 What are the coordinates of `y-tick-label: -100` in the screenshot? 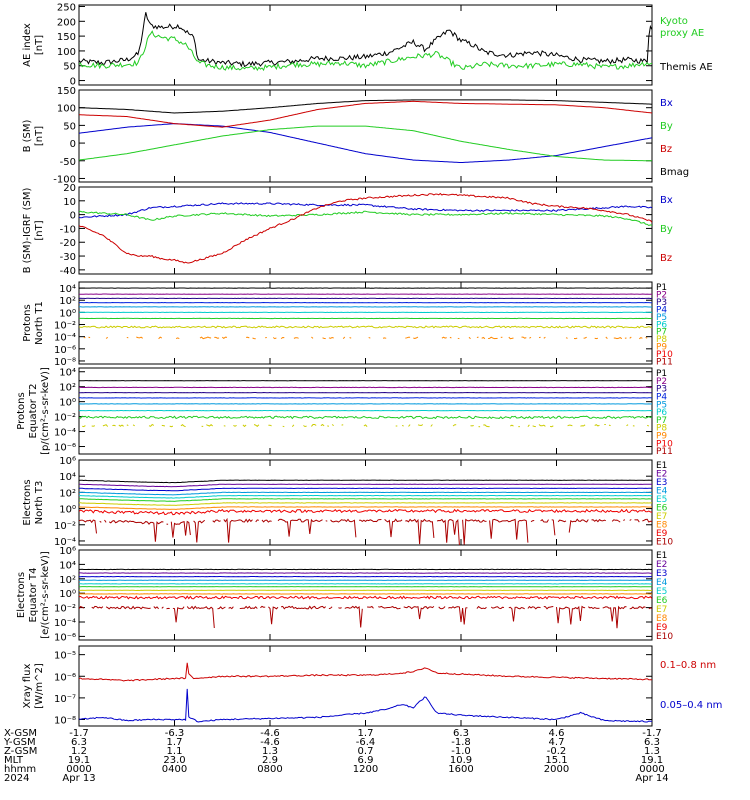 It's located at (64, 179).